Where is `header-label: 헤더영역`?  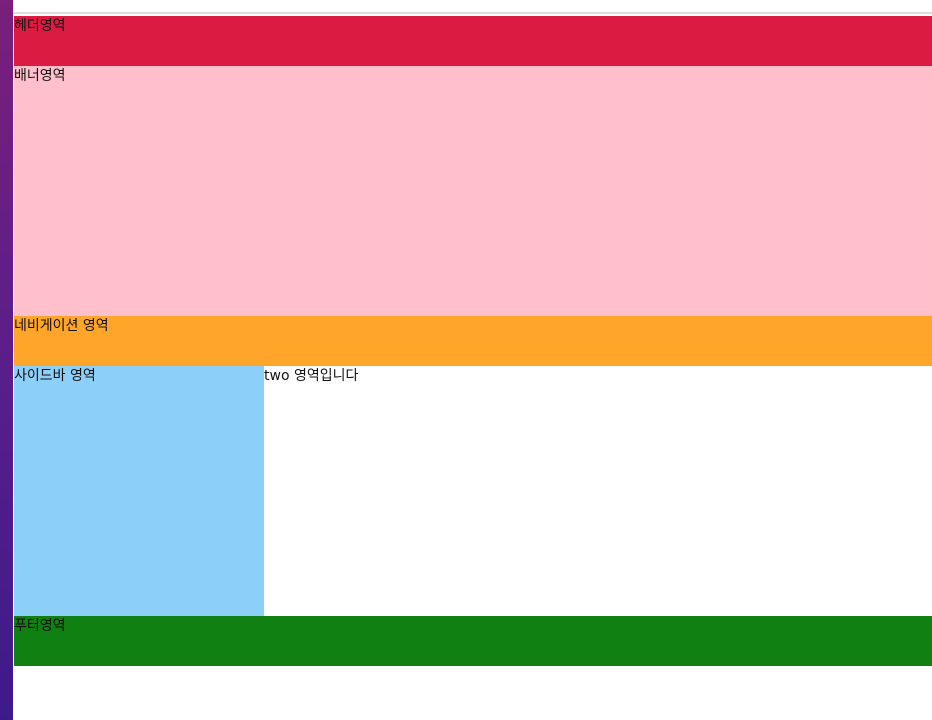
header-label: 헤더영역 is located at coordinates (40, 26).